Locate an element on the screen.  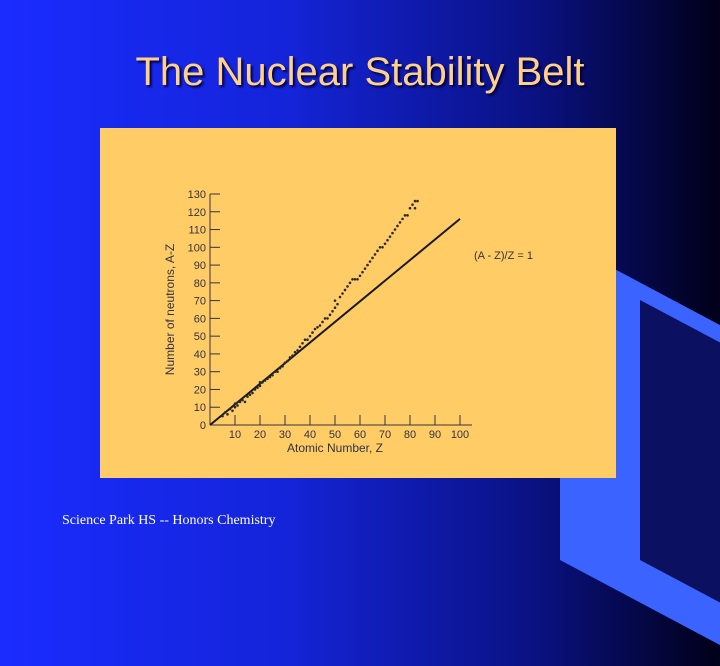
y-tick-label: 130 is located at coordinates (197, 195).